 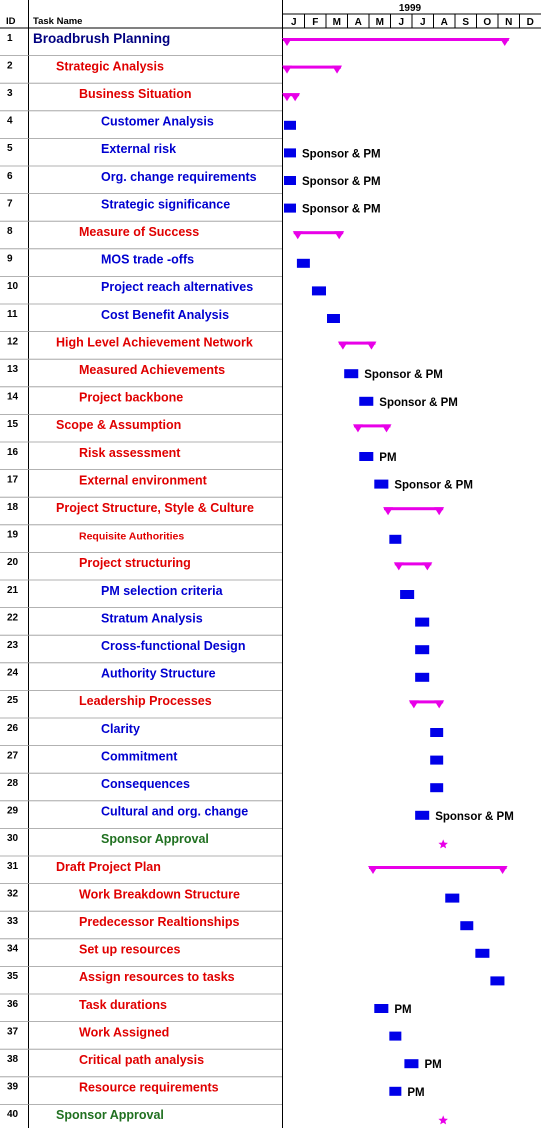 What do you see at coordinates (162, 591) in the screenshot?
I see `task-name: PM selection criteria` at bounding box center [162, 591].